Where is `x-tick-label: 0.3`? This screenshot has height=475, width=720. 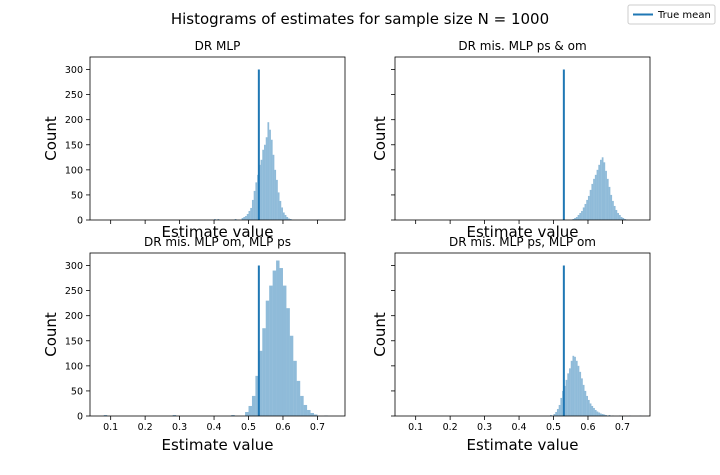
x-tick-label: 0.3 is located at coordinates (179, 427).